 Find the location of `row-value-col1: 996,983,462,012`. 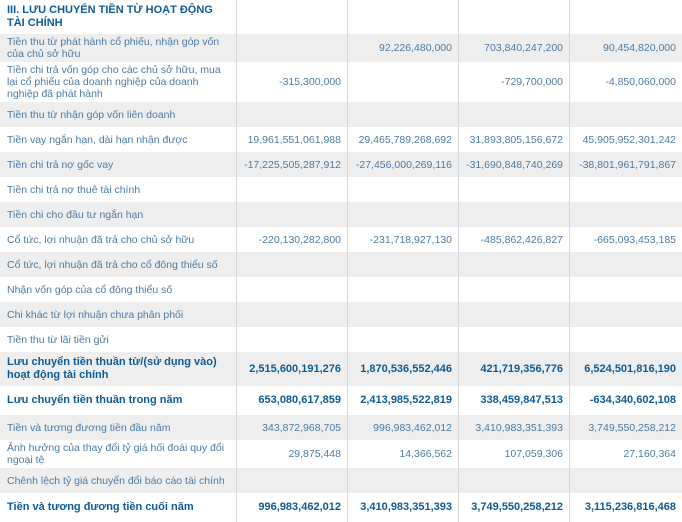

row-value-col1: 996,983,462,012 is located at coordinates (292, 507).